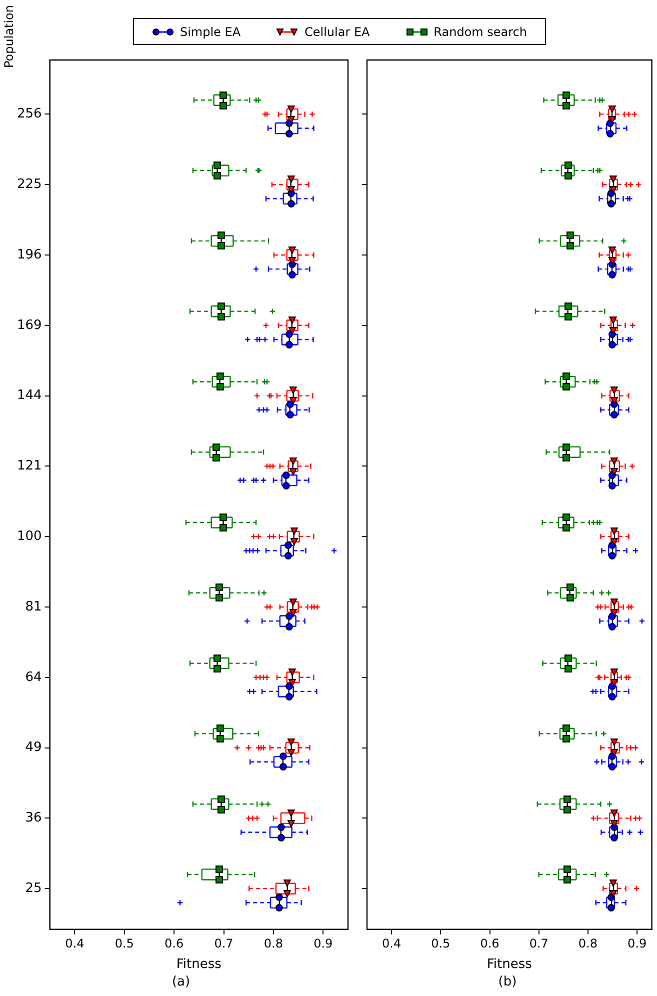 This screenshot has height=996, width=657. Describe the element at coordinates (337, 31) in the screenshot. I see `legend-label: Cellular EA` at that location.